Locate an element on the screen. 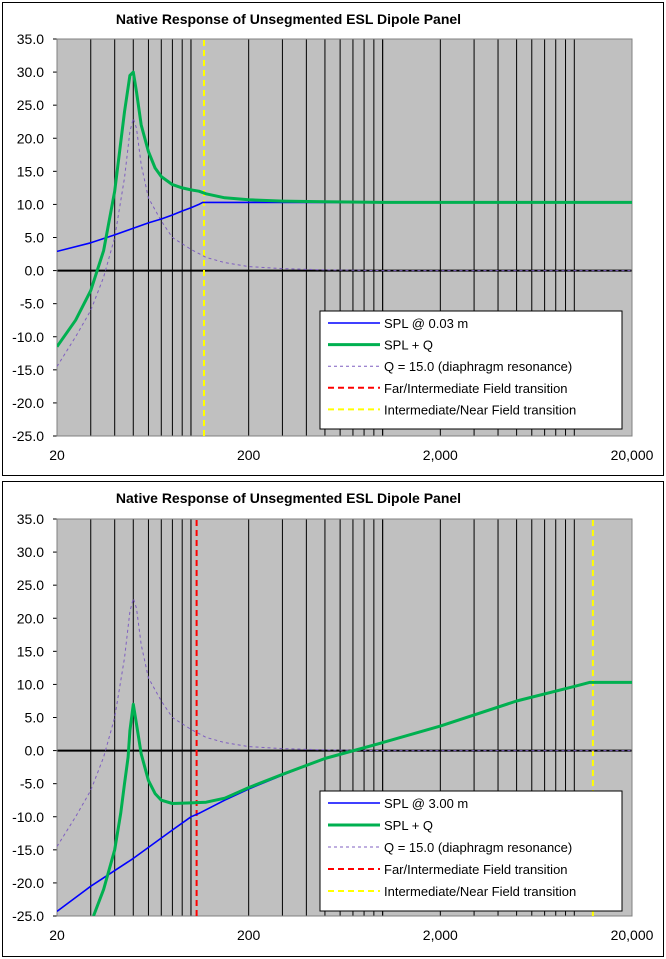  legend-label: SPL @ 0.03 m is located at coordinates (426, 323).